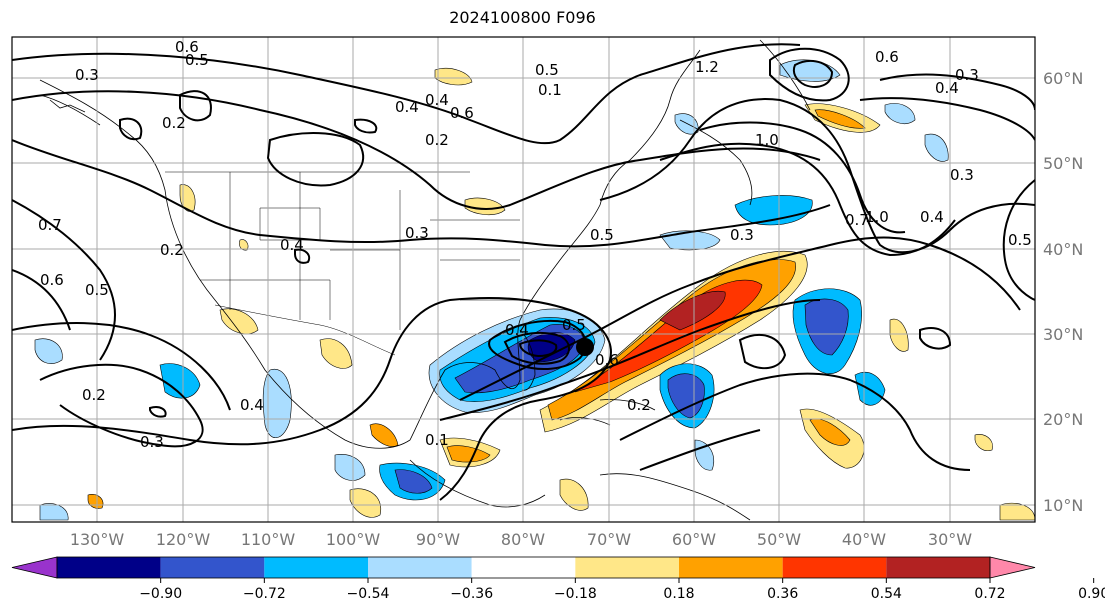 This screenshot has height=615, width=1105. Describe the element at coordinates (678, 594) in the screenshot. I see `colorbar-tick-label: 0.18` at that location.